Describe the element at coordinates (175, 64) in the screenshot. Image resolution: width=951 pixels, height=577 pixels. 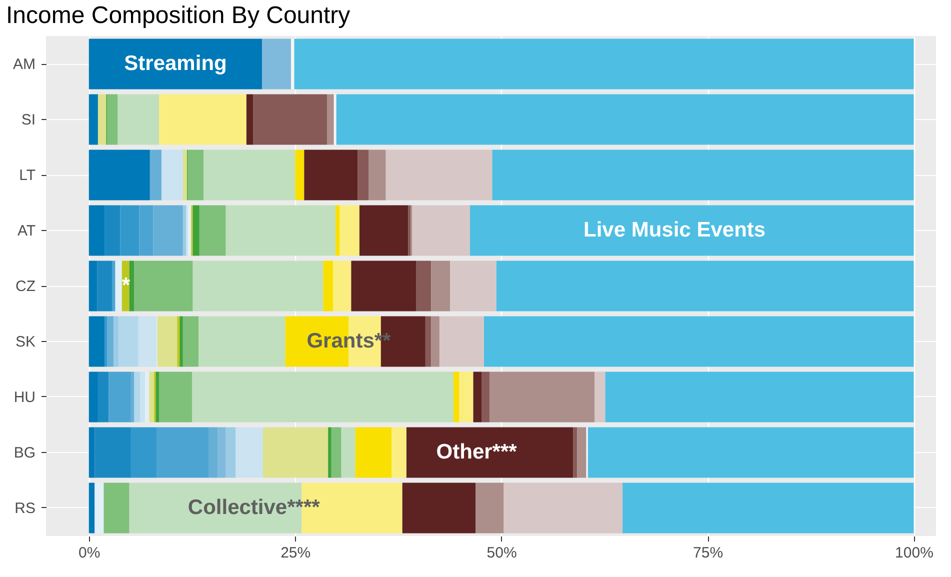
I see `annotation: Streaming` at that location.